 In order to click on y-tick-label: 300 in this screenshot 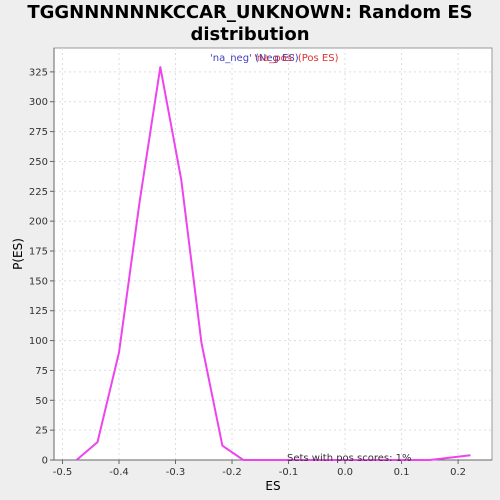, I will do `click(38, 102)`.